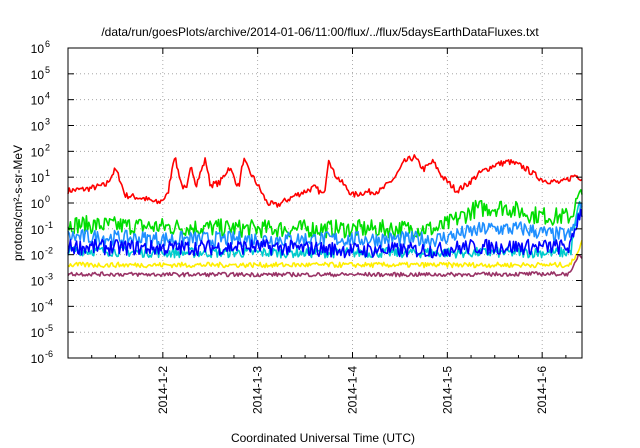 The width and height of the screenshot is (640, 448). What do you see at coordinates (258, 390) in the screenshot?
I see `x-tick-label: 2014-1-3` at bounding box center [258, 390].